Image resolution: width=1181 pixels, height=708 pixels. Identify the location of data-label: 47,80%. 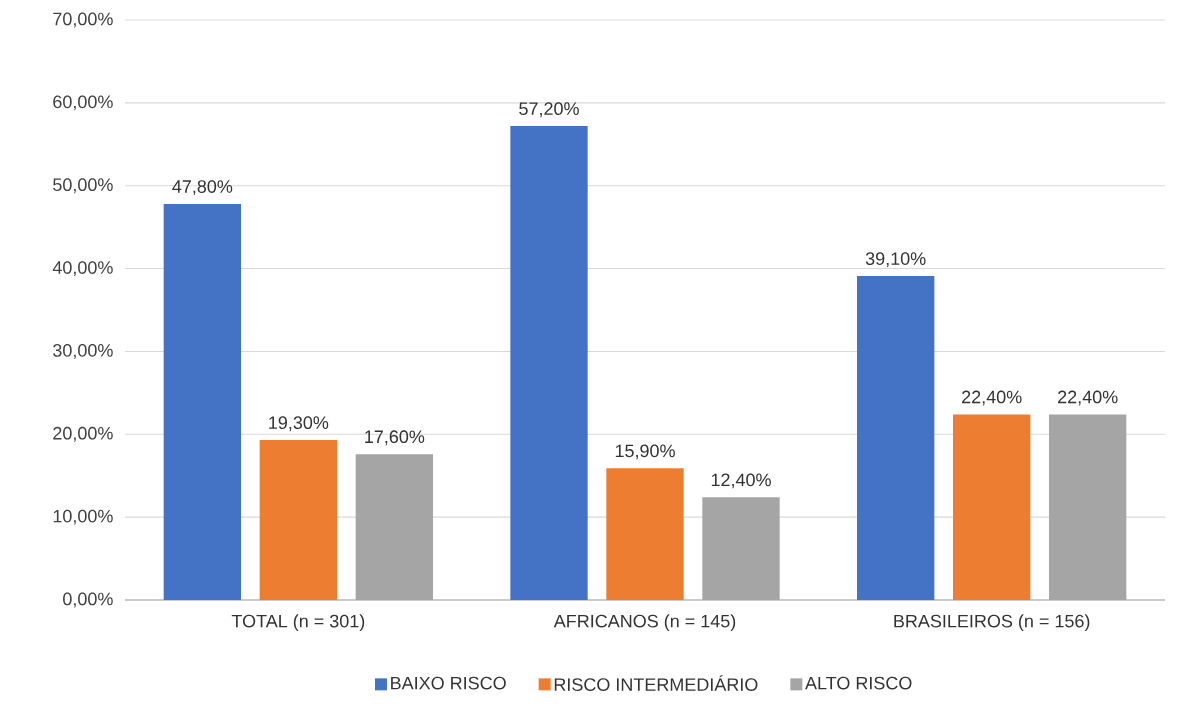
(202, 188).